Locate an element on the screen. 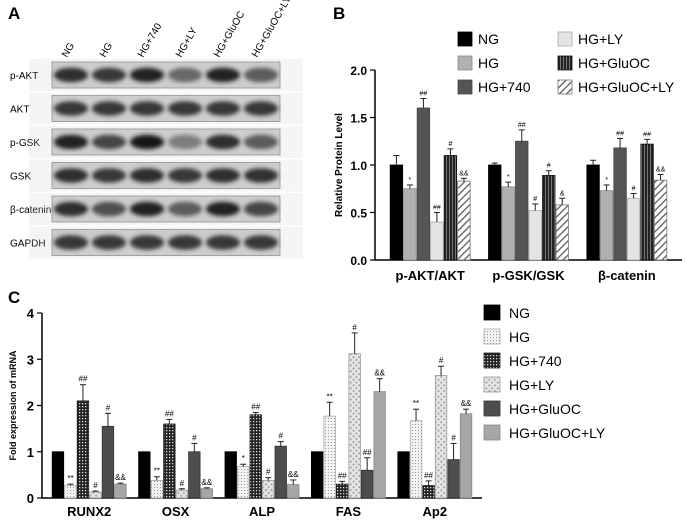 Image resolution: width=685 pixels, height=520 pixels. lane-label-hg-740: HG+740 is located at coordinates (150, 40).